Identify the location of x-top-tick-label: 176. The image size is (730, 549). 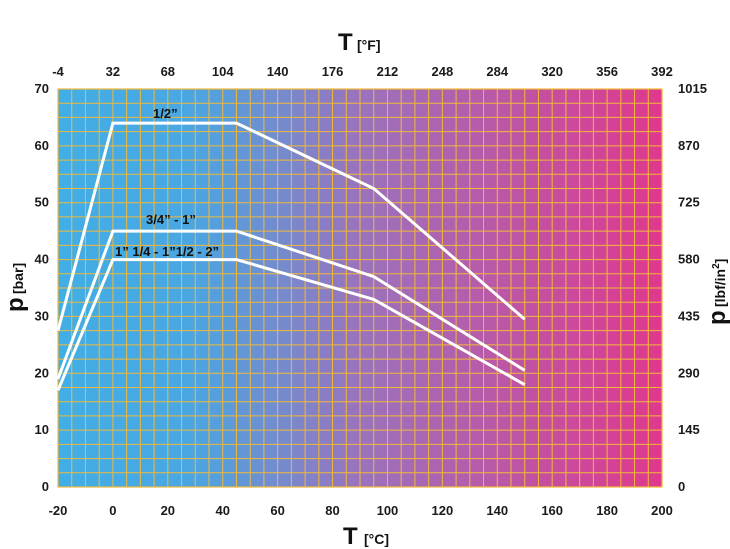
(333, 71).